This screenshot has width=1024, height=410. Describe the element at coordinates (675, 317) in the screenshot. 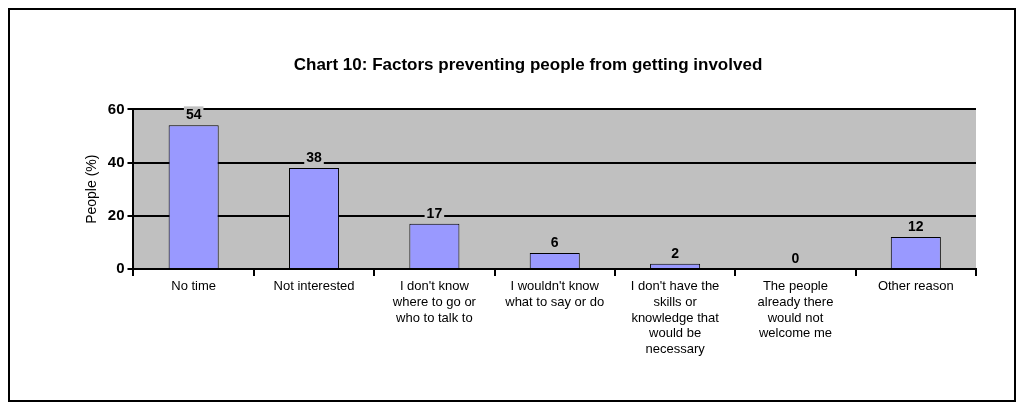

I see `x-tick-label: I don't have the skills or knowledge that would be necessary` at that location.